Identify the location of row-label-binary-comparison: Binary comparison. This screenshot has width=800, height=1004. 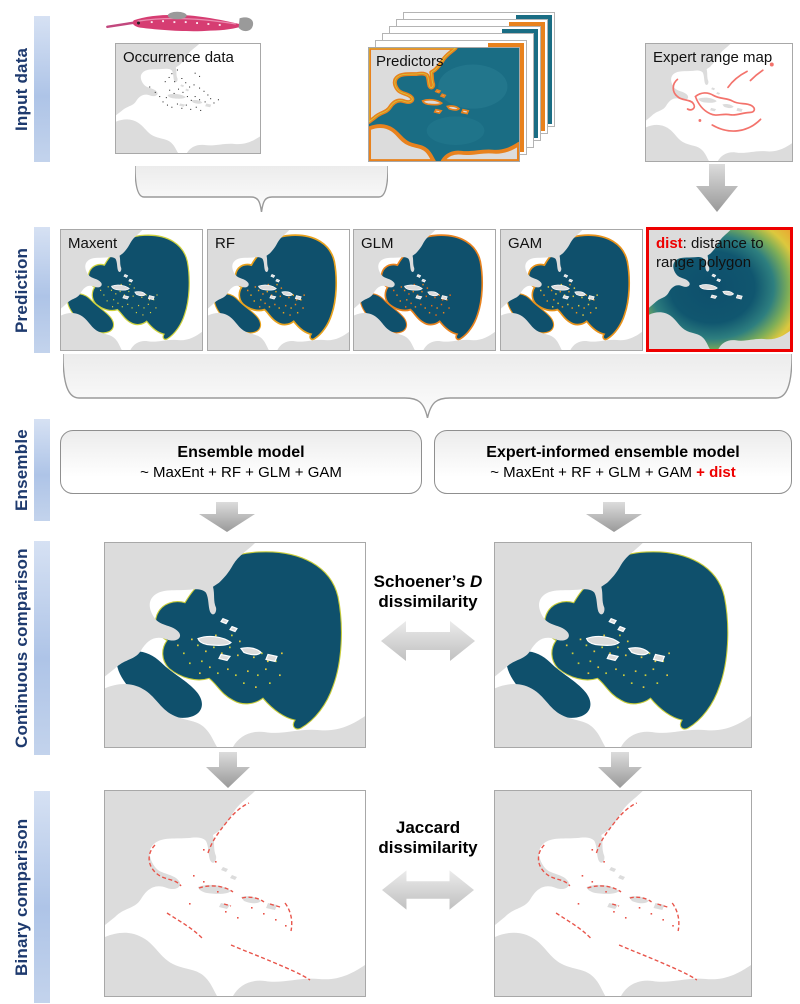
(27, 897).